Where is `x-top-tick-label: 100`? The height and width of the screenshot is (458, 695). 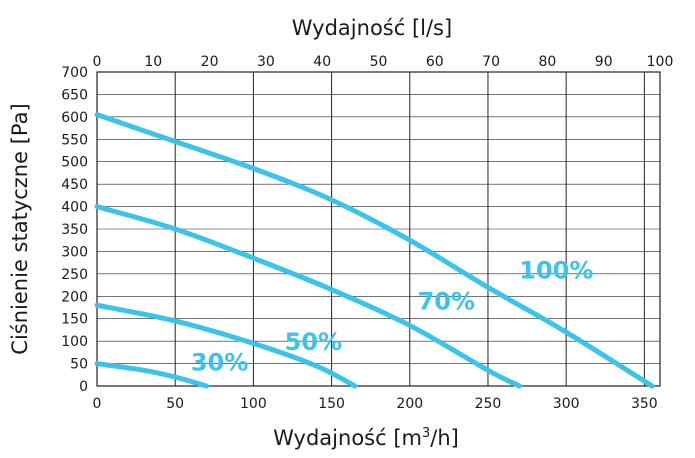
x-top-tick-label: 100 is located at coordinates (660, 62).